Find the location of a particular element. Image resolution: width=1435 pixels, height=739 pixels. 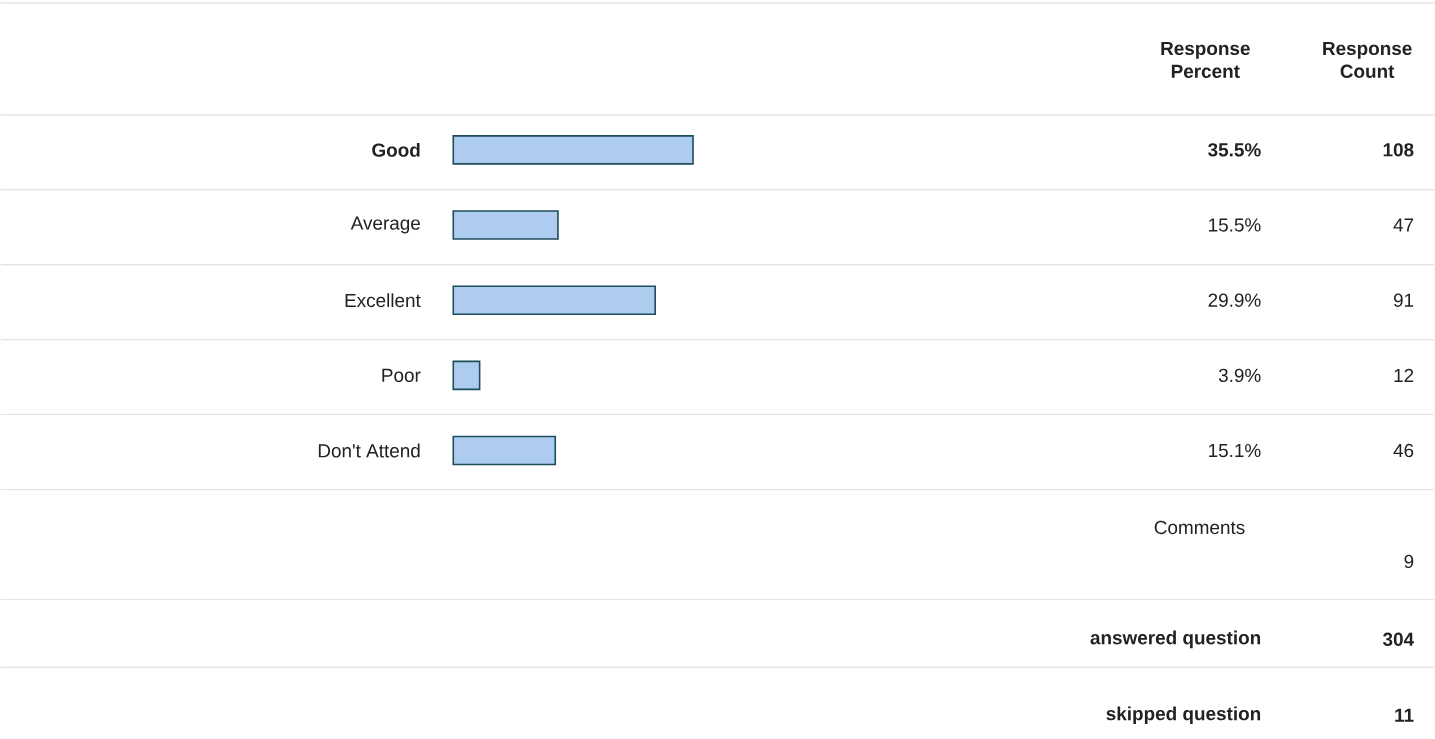

text: answered question is located at coordinates (1175, 639).